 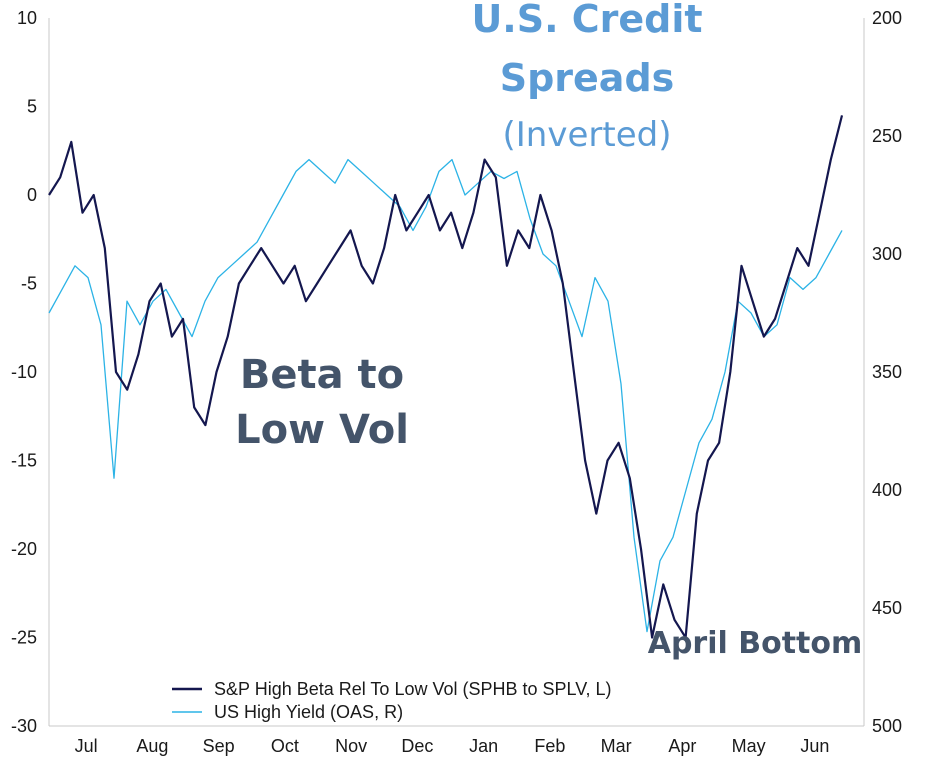 What do you see at coordinates (755, 643) in the screenshot?
I see `annotation-april-bottom: April Bottom` at bounding box center [755, 643].